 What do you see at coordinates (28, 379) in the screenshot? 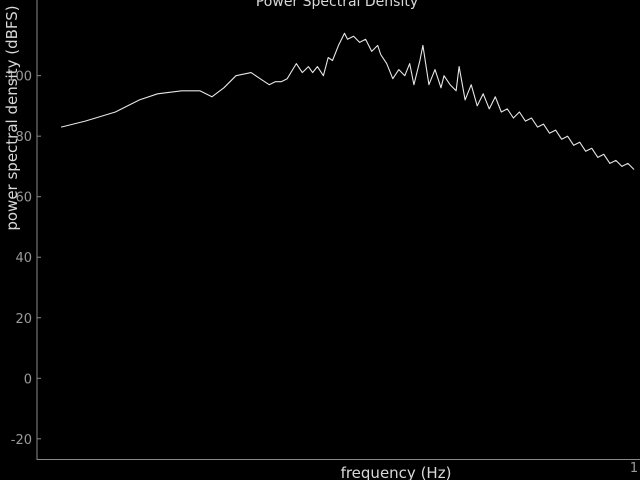
I see `y-tick-label: 0` at bounding box center [28, 379].